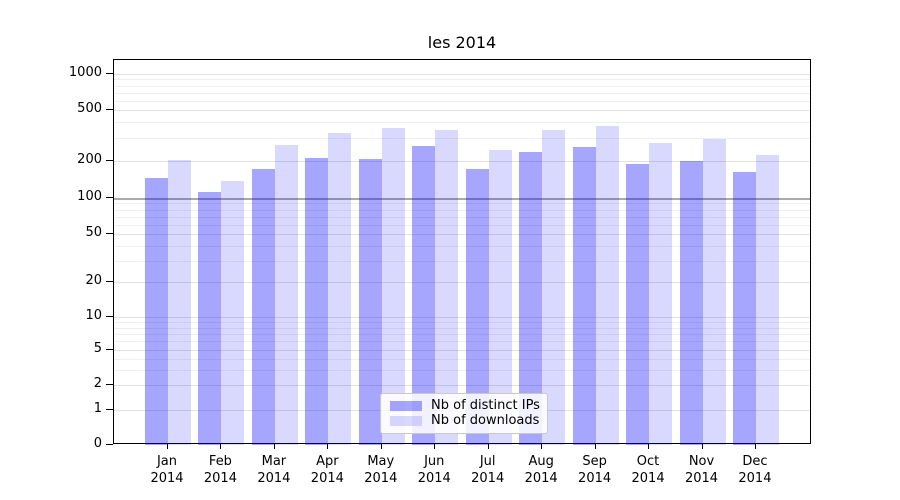 This screenshot has width=900, height=500. I want to click on legend: Nb of distinct IPs Nb of downloads, so click(464, 413).